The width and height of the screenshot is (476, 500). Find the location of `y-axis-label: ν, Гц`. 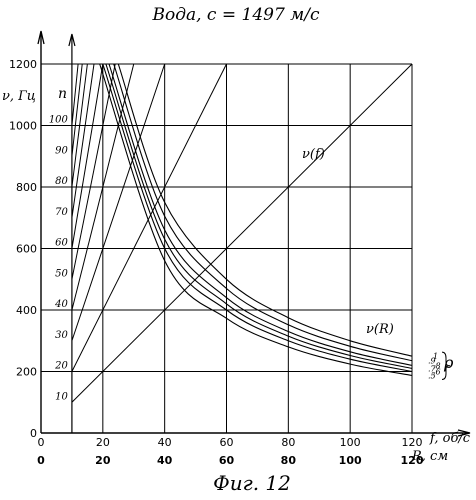

y-axis-label: ν, Гц is located at coordinates (19, 96).